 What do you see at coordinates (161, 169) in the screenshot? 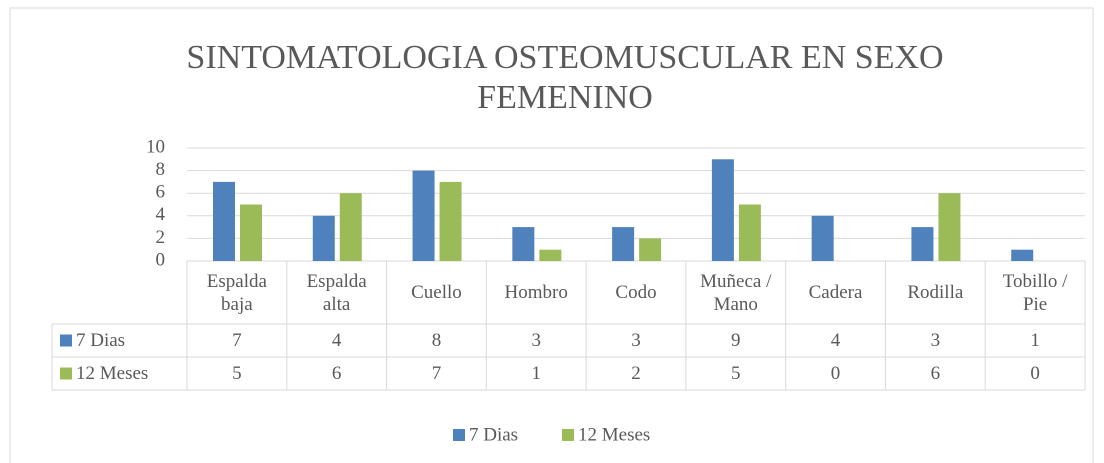
I see `y-tick-label: 8` at bounding box center [161, 169].